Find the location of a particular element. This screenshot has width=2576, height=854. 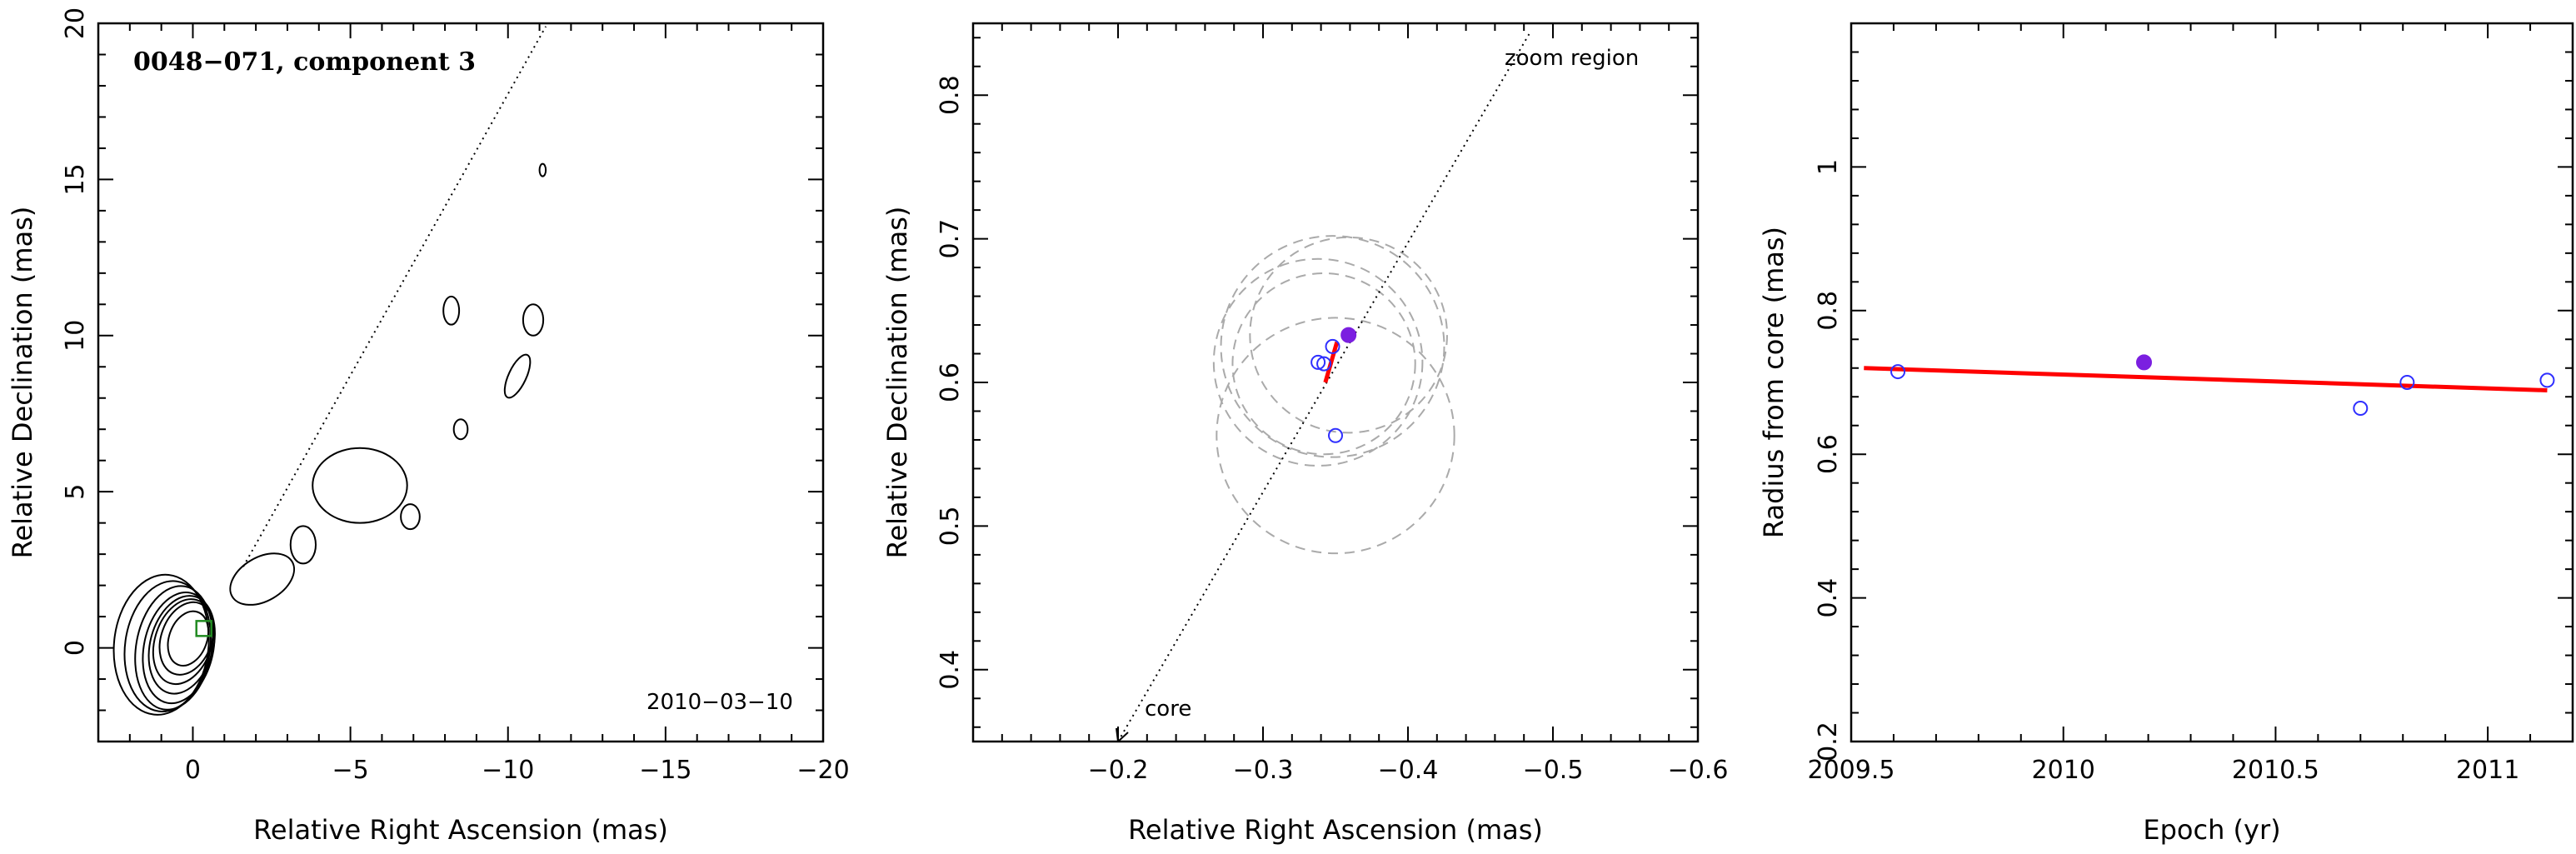

y-tick-label: 20 is located at coordinates (75, 23).